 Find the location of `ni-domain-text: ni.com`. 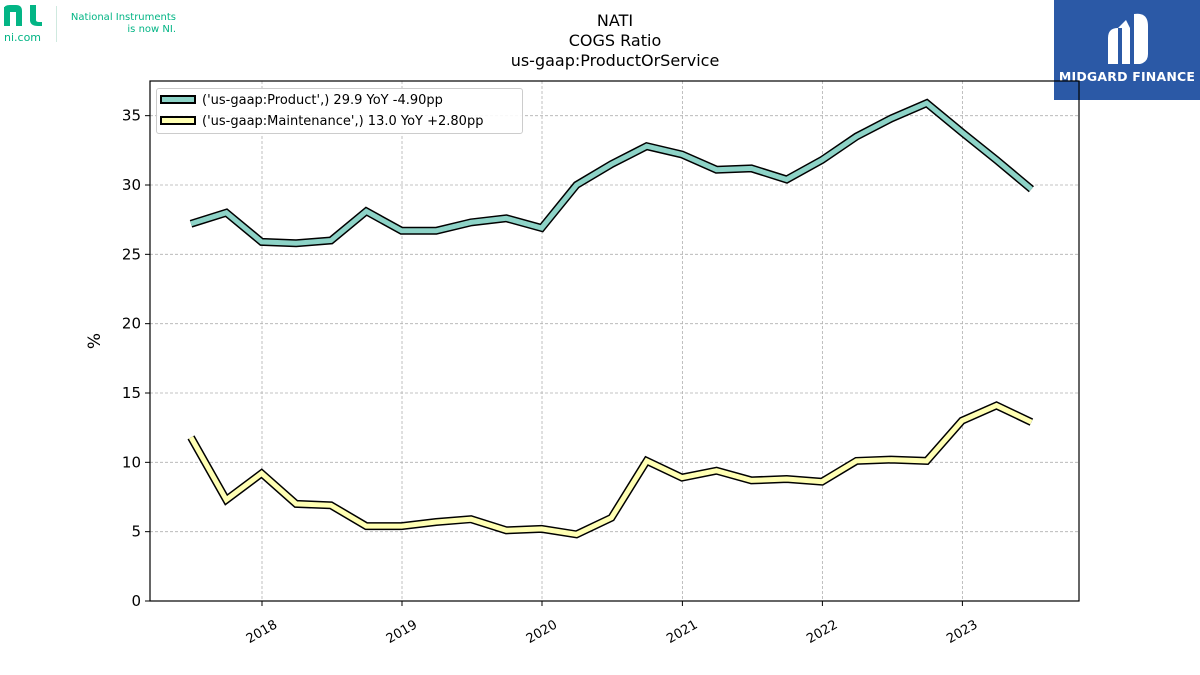

ni-domain-text: ni.com is located at coordinates (23, 37).